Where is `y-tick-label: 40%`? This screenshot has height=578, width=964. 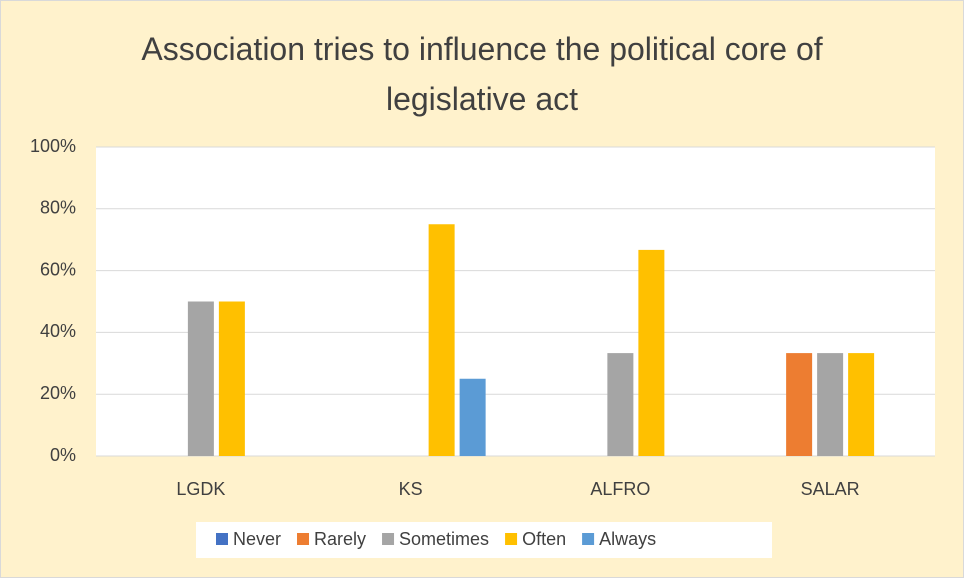
y-tick-label: 40% is located at coordinates (58, 331).